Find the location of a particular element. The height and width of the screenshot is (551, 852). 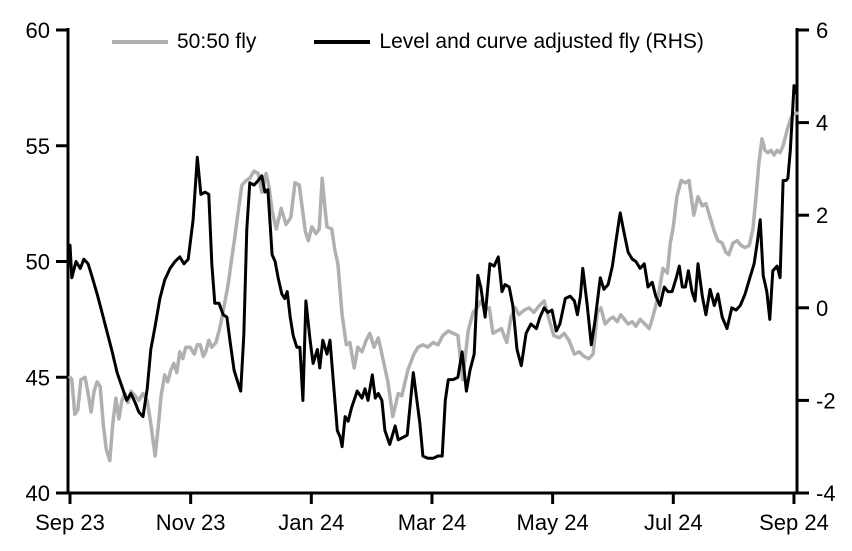

y-right-tick-label-4: 4 is located at coordinates (822, 123).